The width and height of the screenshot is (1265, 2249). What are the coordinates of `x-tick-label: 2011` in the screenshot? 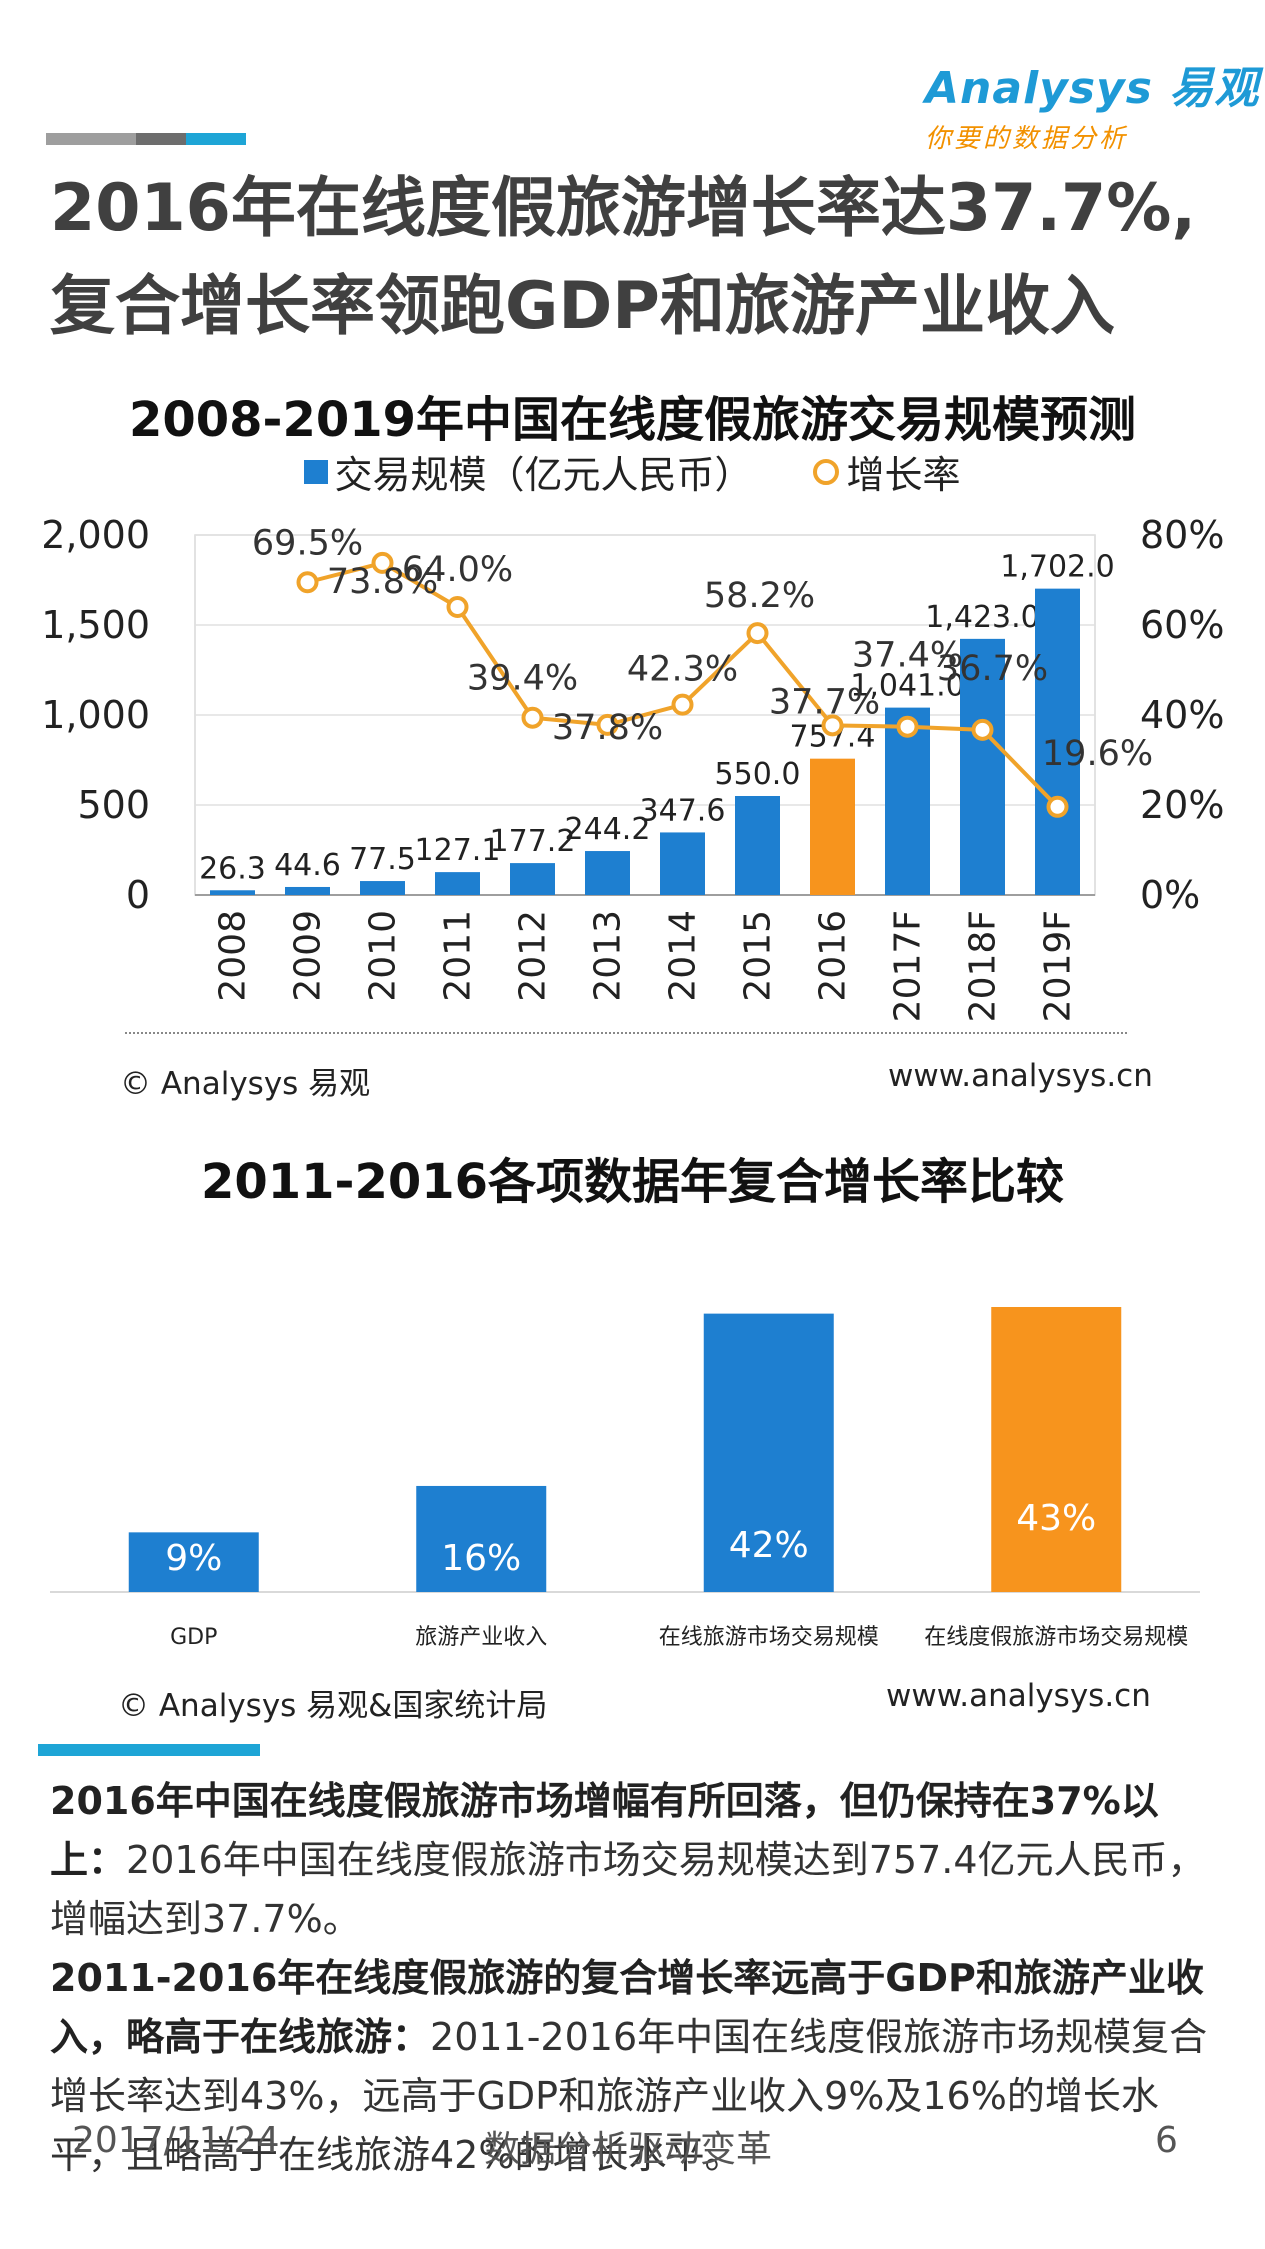 It's located at (458, 956).